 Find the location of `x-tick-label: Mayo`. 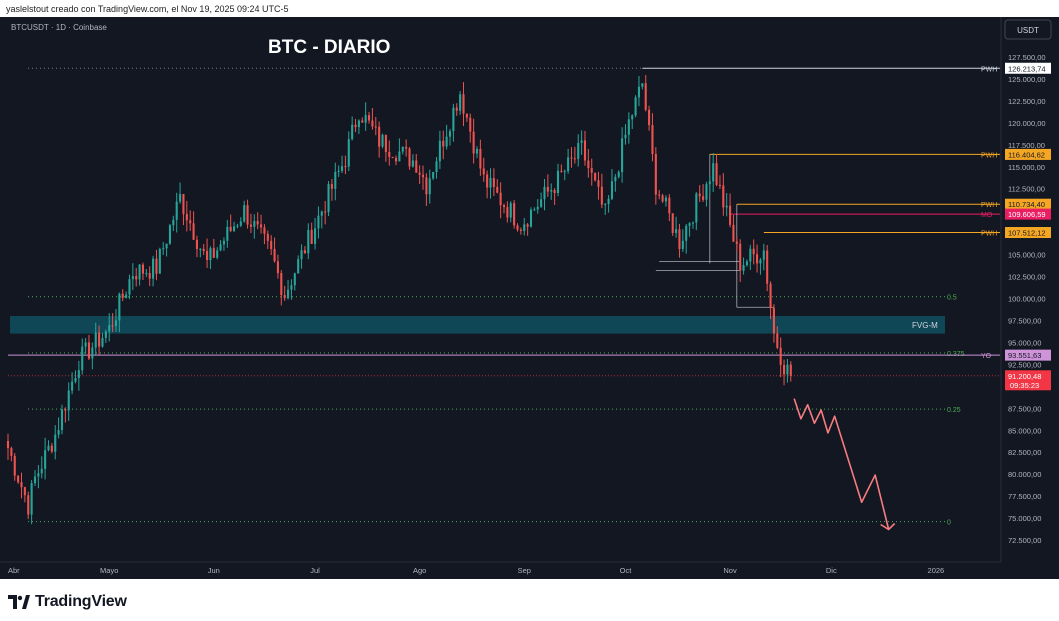

x-tick-label: Mayo is located at coordinates (109, 570).